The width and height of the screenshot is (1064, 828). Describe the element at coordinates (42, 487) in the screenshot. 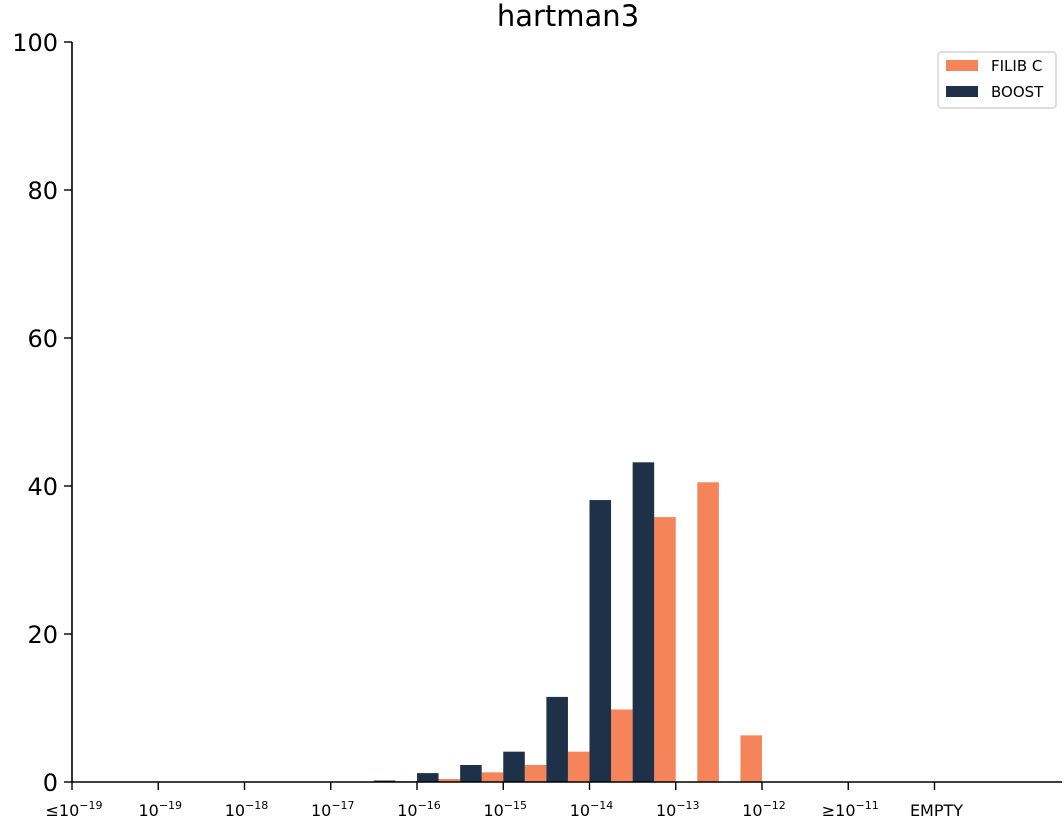

I see `y-tick-label: 40` at that location.